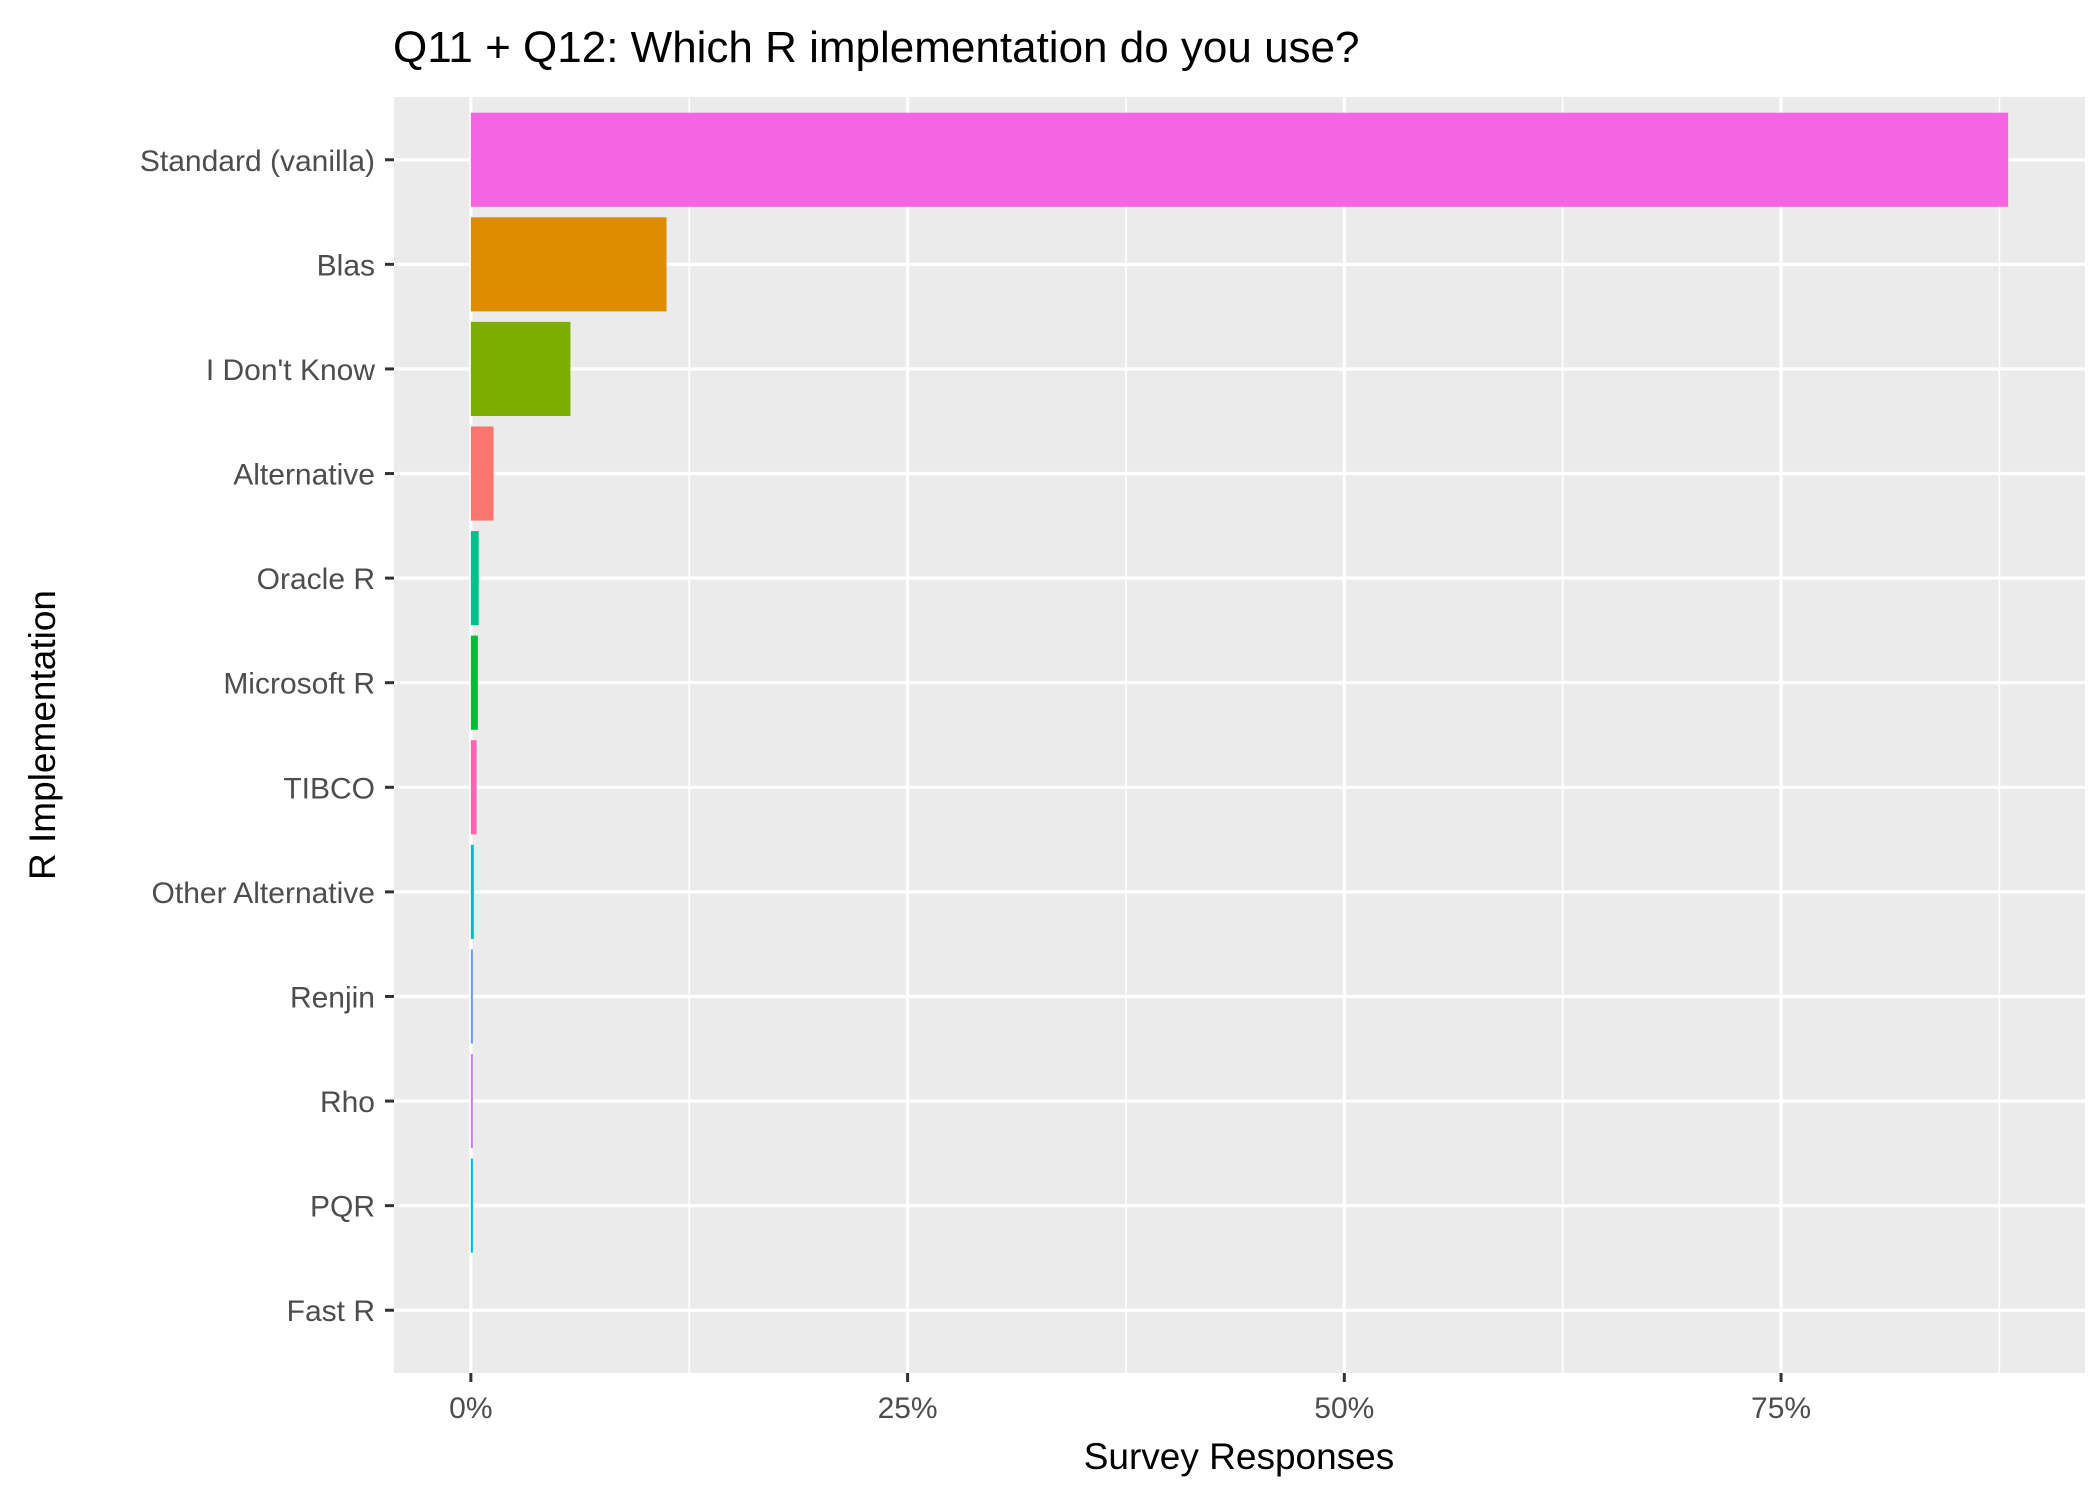  Describe the element at coordinates (471, 996) in the screenshot. I see `bar-renjin` at that location.